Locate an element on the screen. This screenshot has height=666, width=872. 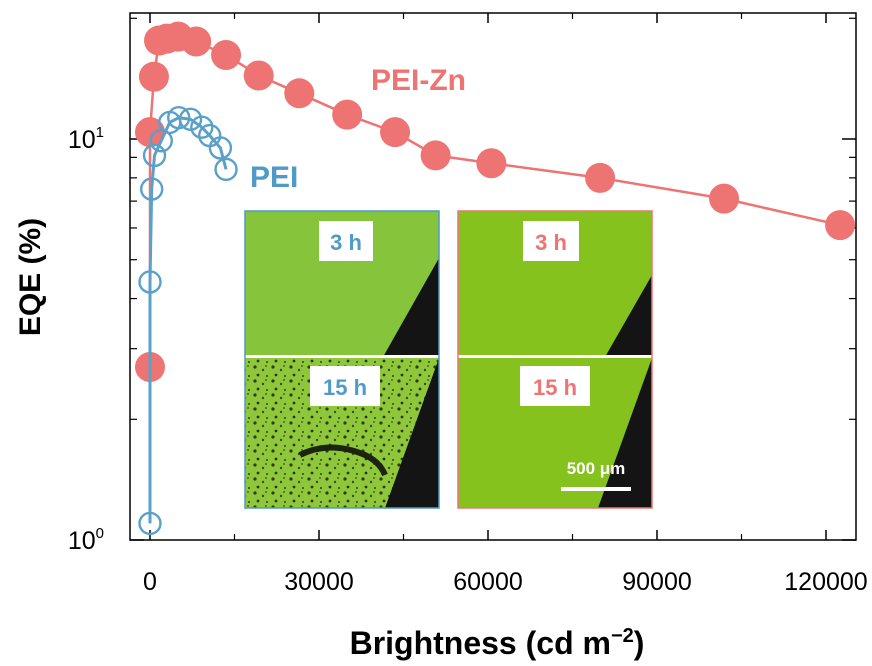
x-tick-label: 60000 is located at coordinates (488, 582).